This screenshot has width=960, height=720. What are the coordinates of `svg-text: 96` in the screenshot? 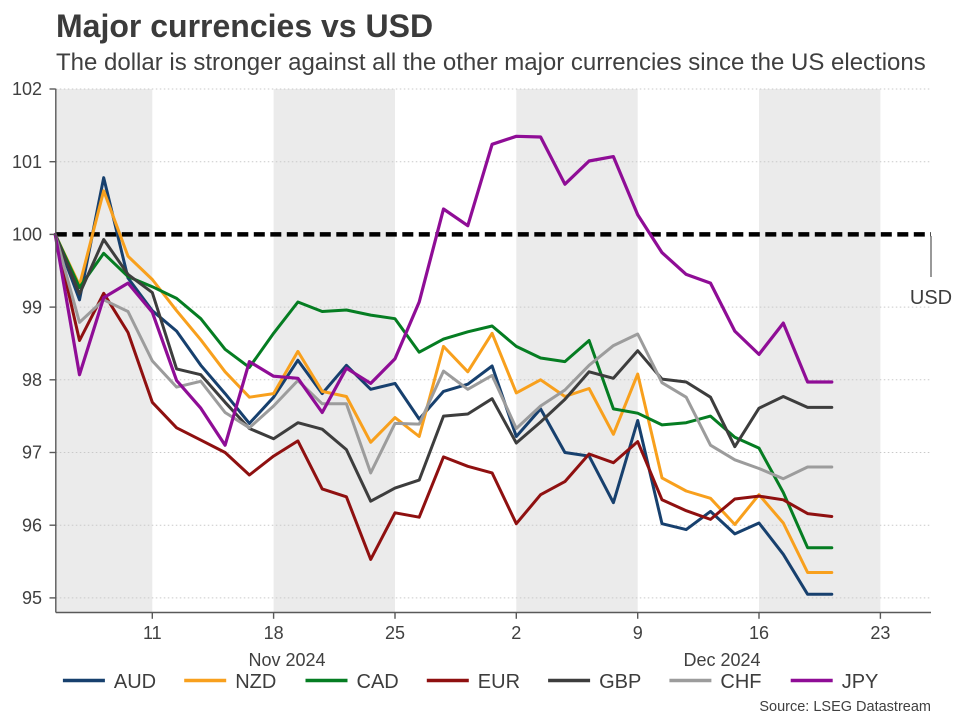 It's located at (32, 525).